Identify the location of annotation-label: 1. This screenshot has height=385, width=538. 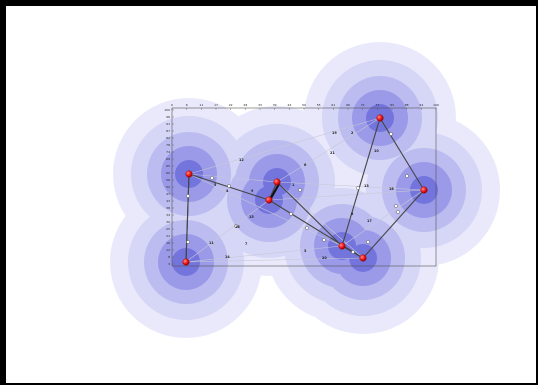
(293, 185).